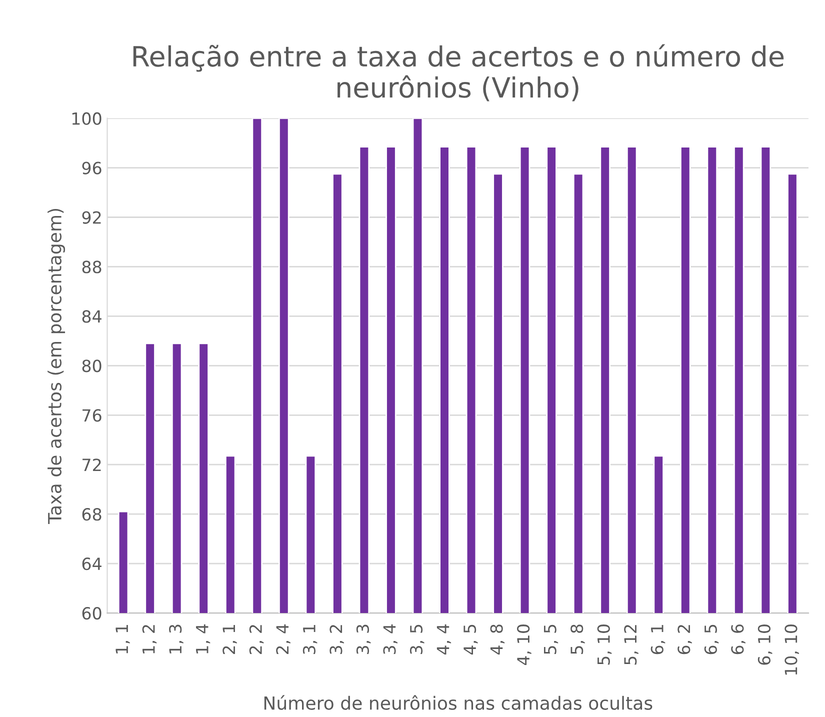  Describe the element at coordinates (765, 644) in the screenshot. I see `x-tick-label: 6, 10` at that location.